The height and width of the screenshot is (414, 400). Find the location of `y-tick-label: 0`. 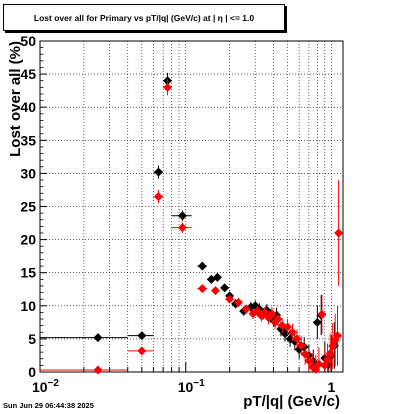

y-tick-label: 0 is located at coordinates (32, 372).